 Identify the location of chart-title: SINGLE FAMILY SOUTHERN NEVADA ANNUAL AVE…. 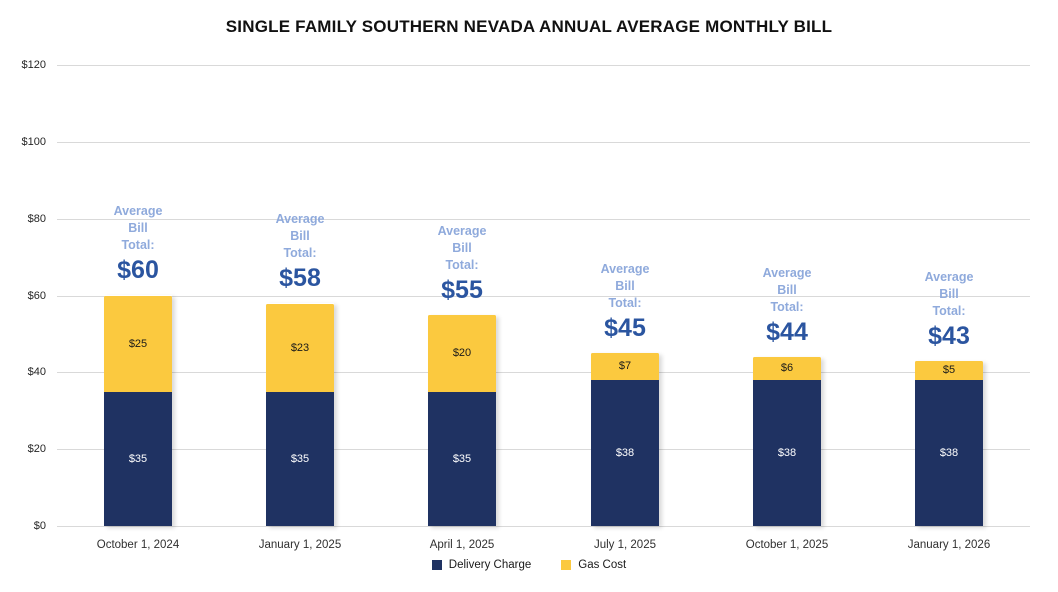
(529, 26).